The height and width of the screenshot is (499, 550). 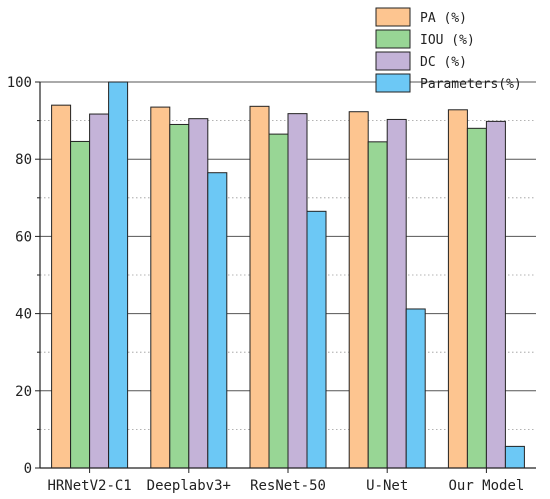 I want to click on y-tick-label: 60, so click(x=23, y=237).